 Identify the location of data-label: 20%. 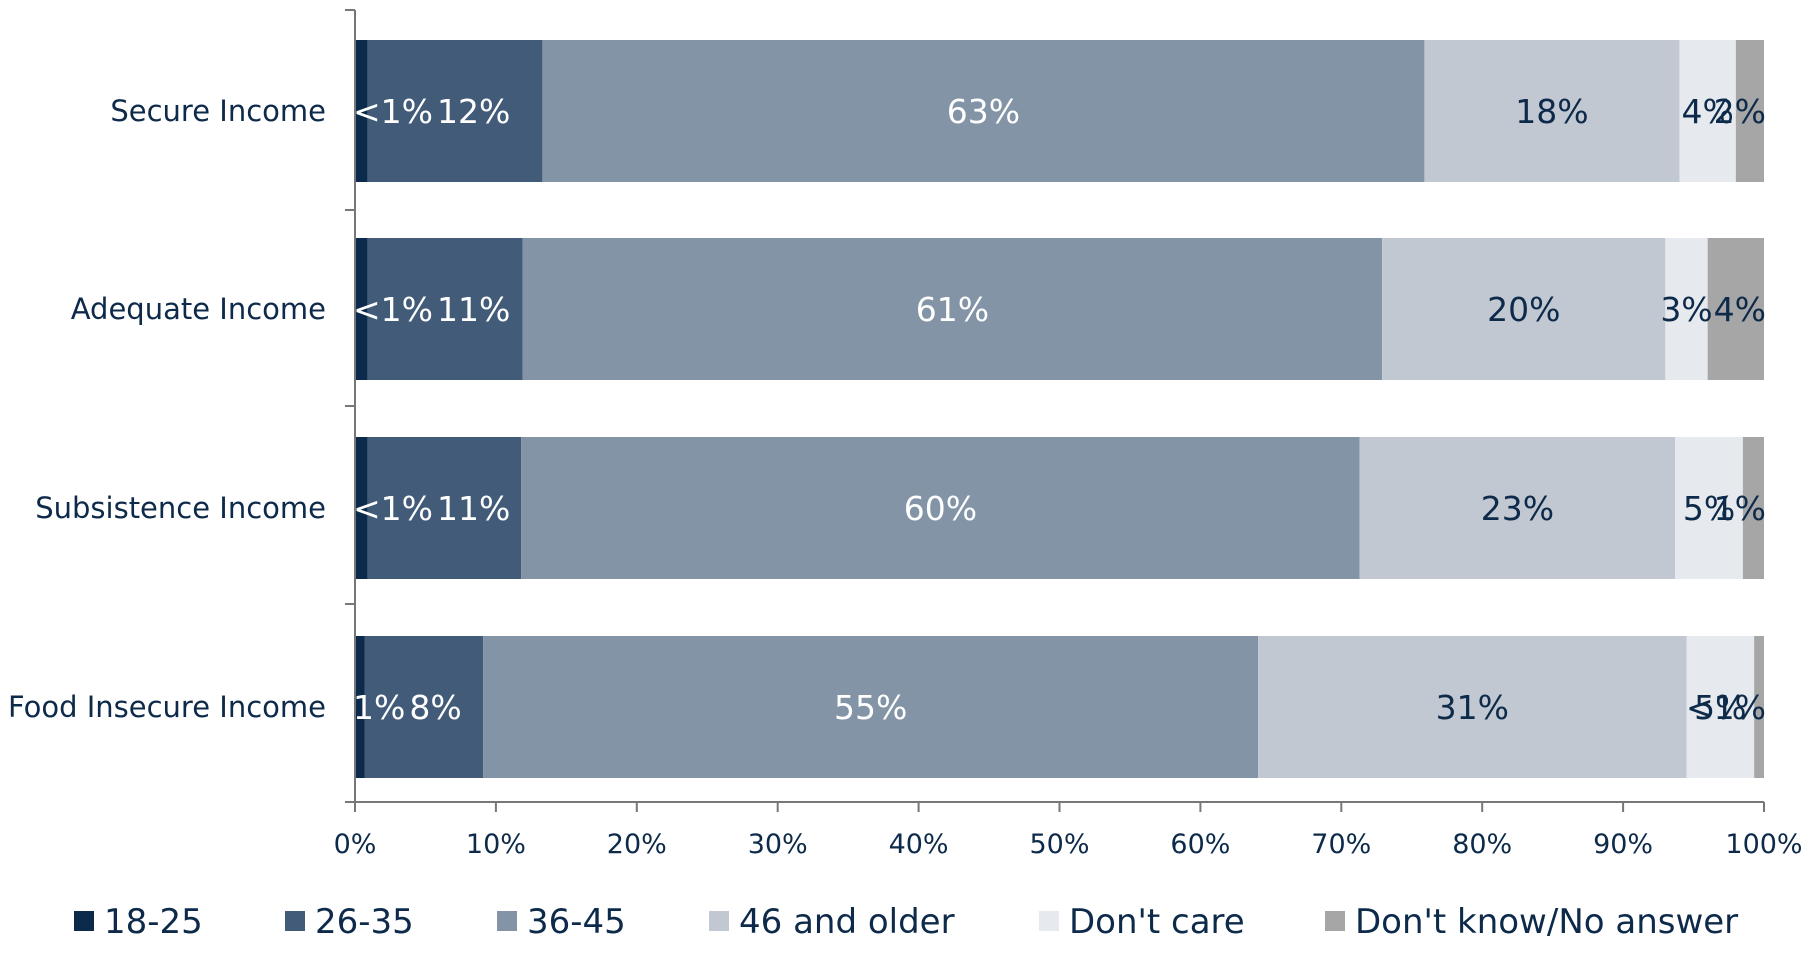
(1523, 309).